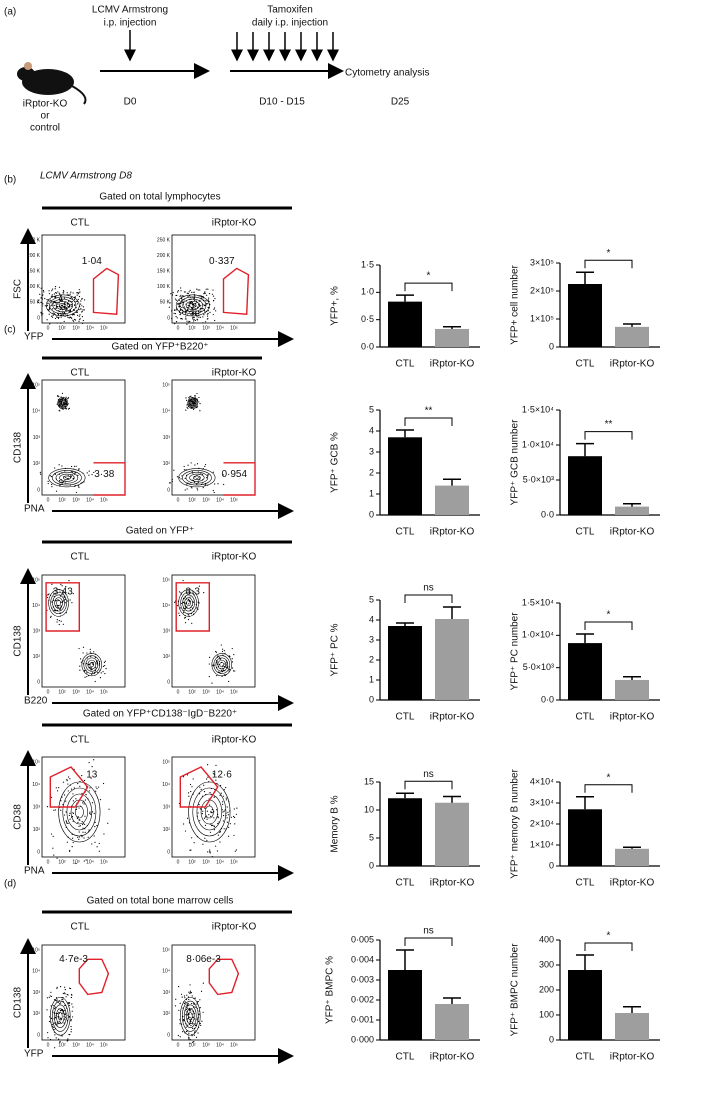 This screenshot has height=1103, width=709. I want to click on x-tick-label: CTL, so click(585, 364).